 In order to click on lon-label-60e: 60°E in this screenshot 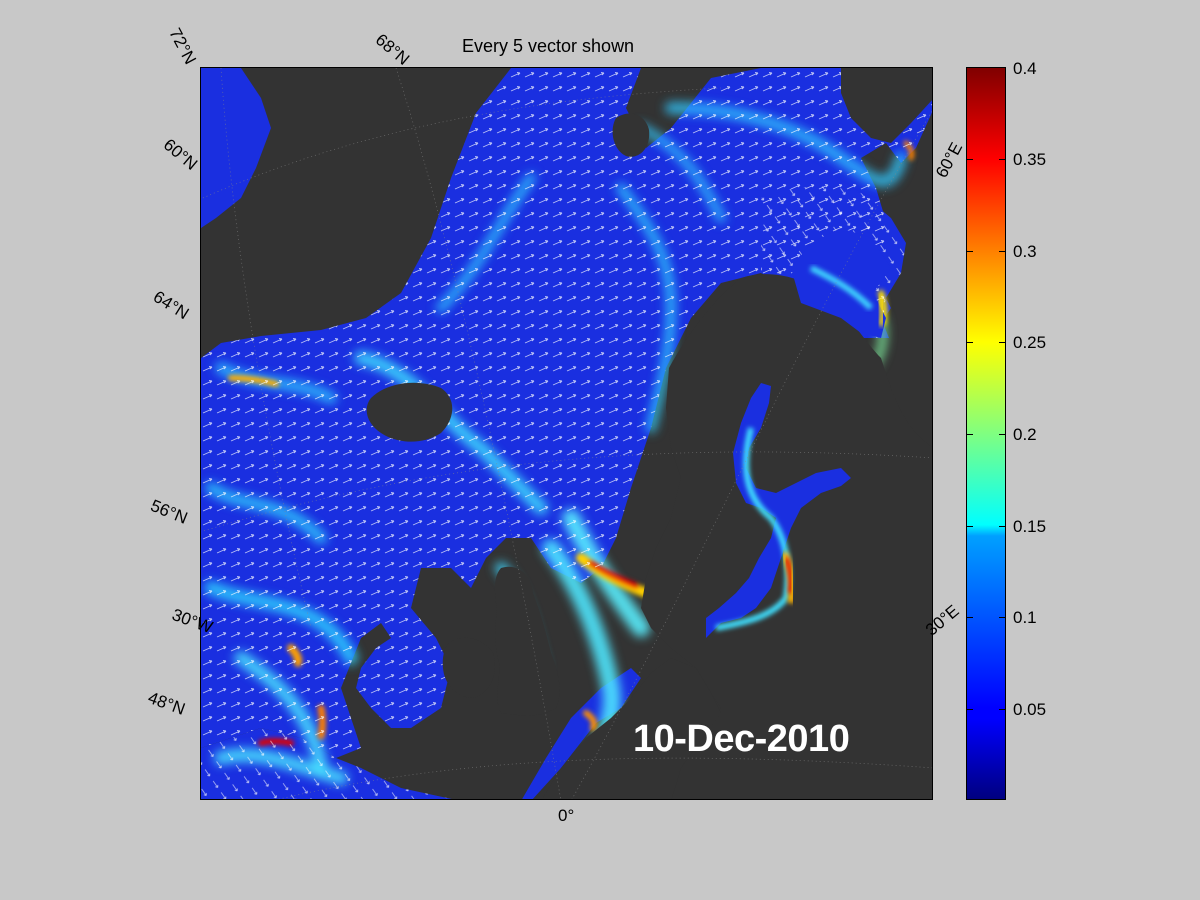, I will do `click(949, 160)`.